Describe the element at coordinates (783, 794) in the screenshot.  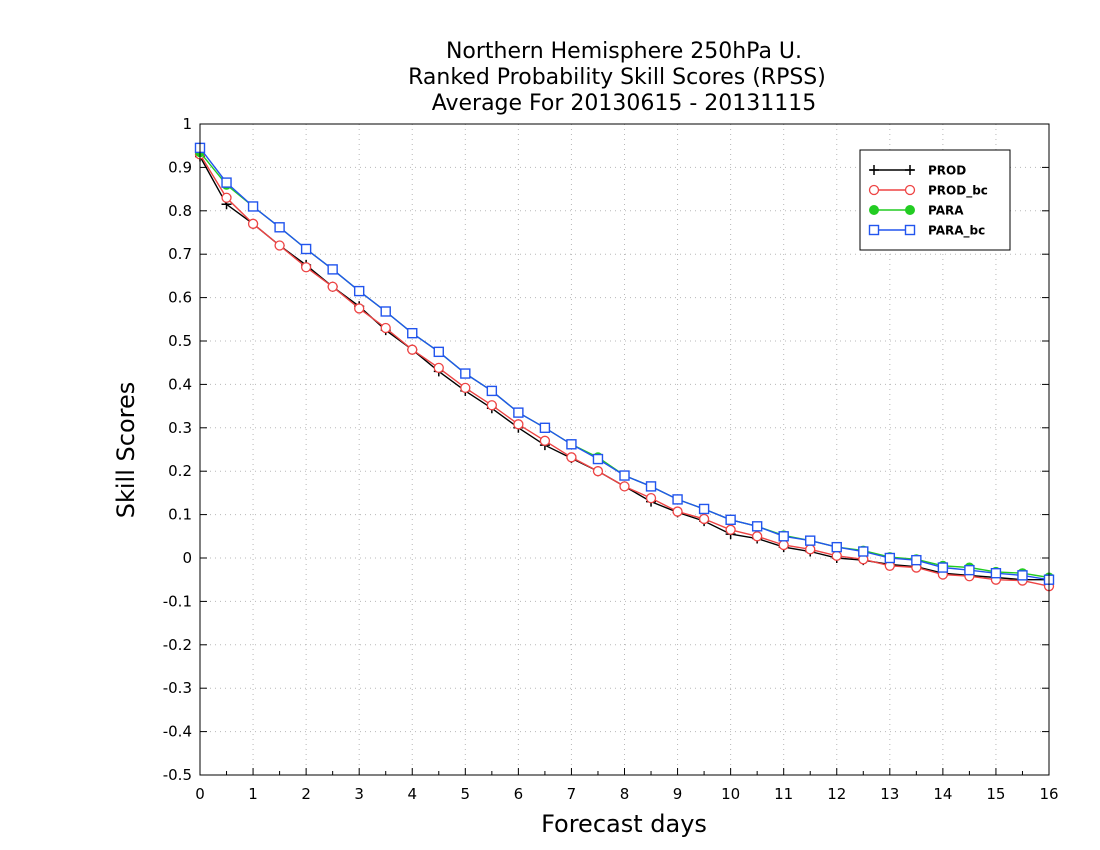
I see `x-tick-label: 11` at that location.